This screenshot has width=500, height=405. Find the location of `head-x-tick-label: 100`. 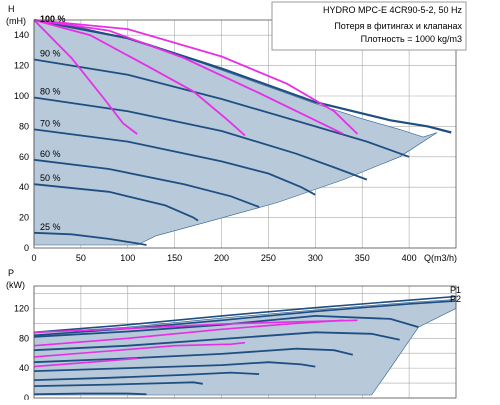

head-x-tick-label: 100 is located at coordinates (127, 258).